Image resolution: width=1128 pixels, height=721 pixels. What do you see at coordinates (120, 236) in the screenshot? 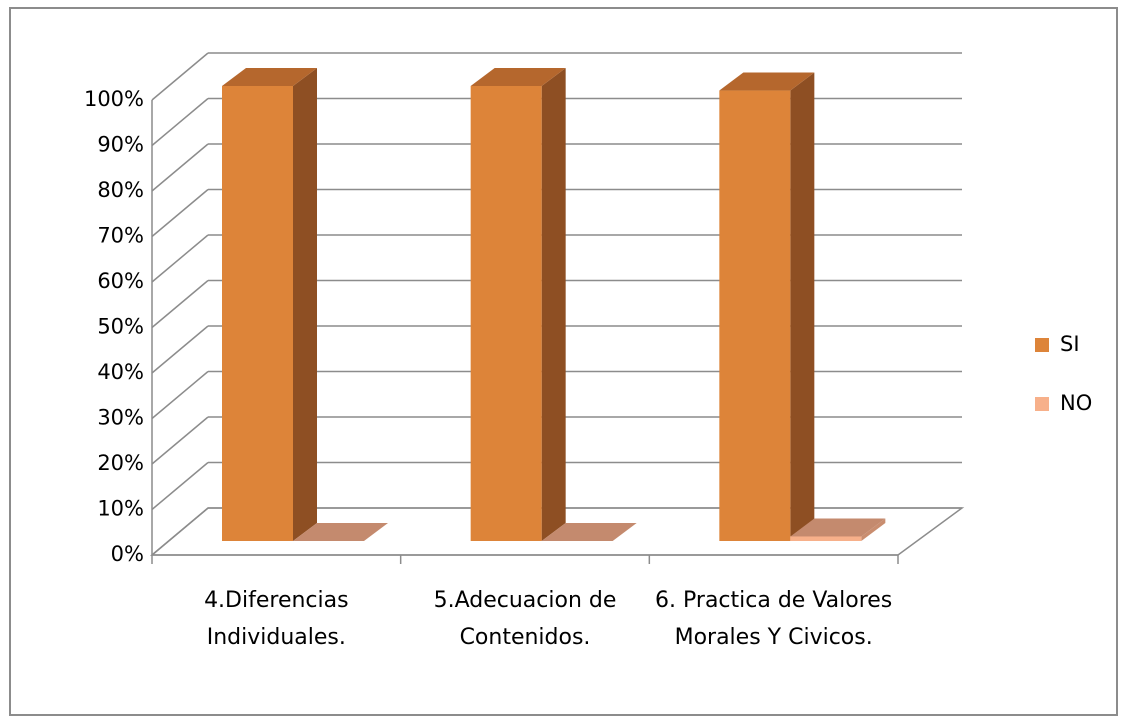
I see `y-tick-label: 70%` at bounding box center [120, 236].